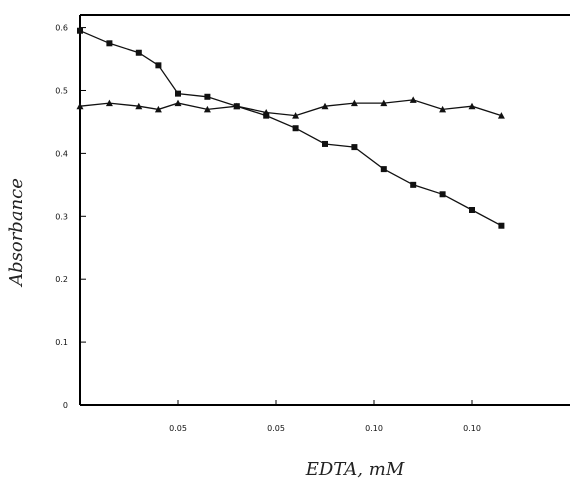  Describe the element at coordinates (61, 279) in the screenshot. I see `y-tick-label-2: 0.2` at that location.